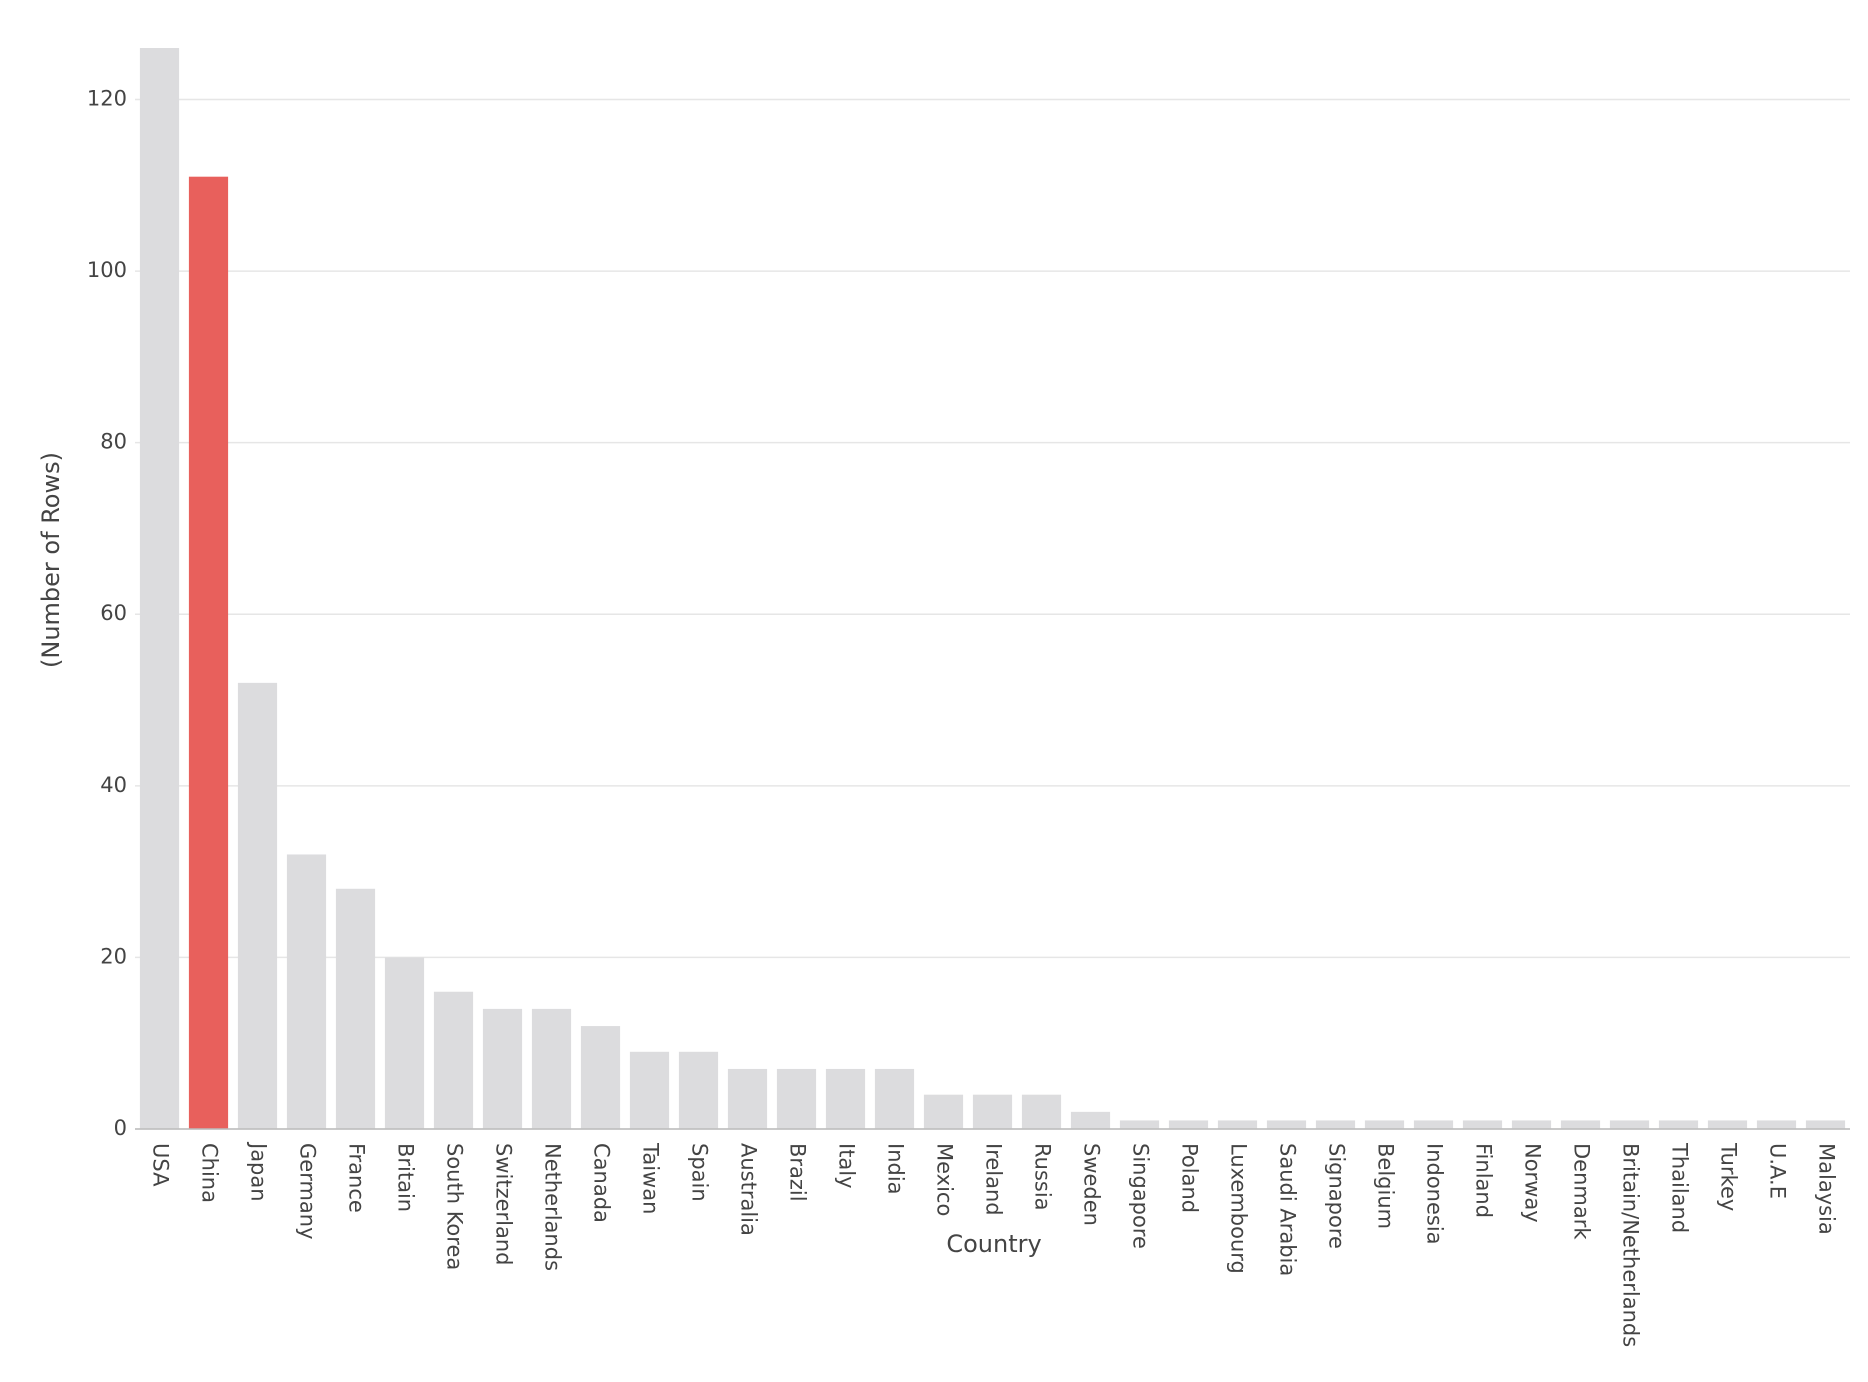  What do you see at coordinates (357, 1178) in the screenshot?
I see `x-tick-label: France` at bounding box center [357, 1178].